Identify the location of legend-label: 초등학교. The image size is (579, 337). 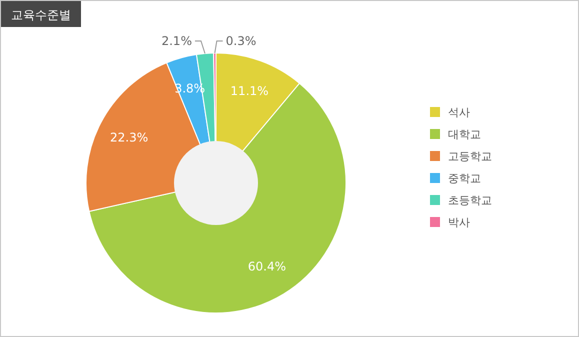
(470, 200).